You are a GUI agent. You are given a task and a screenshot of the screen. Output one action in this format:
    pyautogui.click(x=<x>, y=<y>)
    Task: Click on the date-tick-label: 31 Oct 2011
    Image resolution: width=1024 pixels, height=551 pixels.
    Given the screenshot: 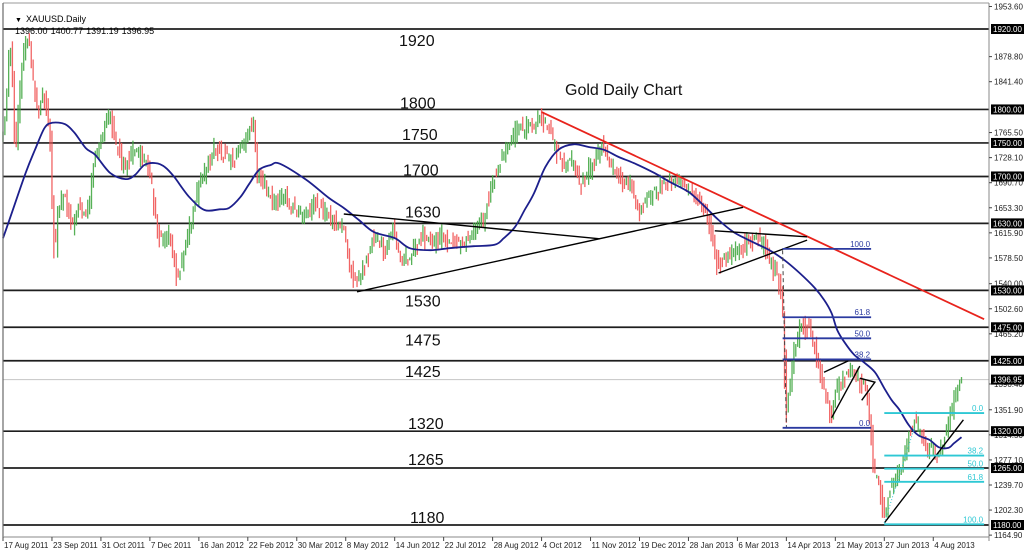 What is the action you would take?
    pyautogui.click(x=124, y=545)
    